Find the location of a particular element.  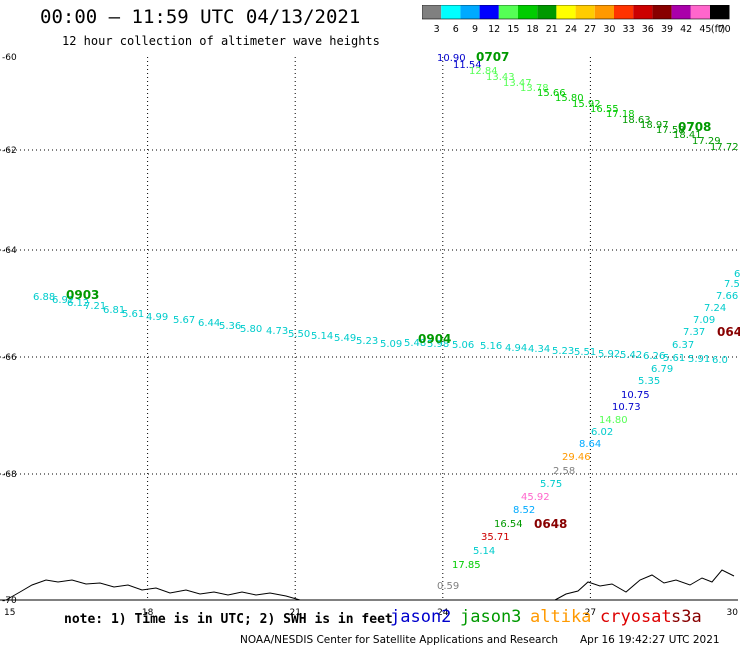

lon-tick-label: 21 is located at coordinates (294, 613).